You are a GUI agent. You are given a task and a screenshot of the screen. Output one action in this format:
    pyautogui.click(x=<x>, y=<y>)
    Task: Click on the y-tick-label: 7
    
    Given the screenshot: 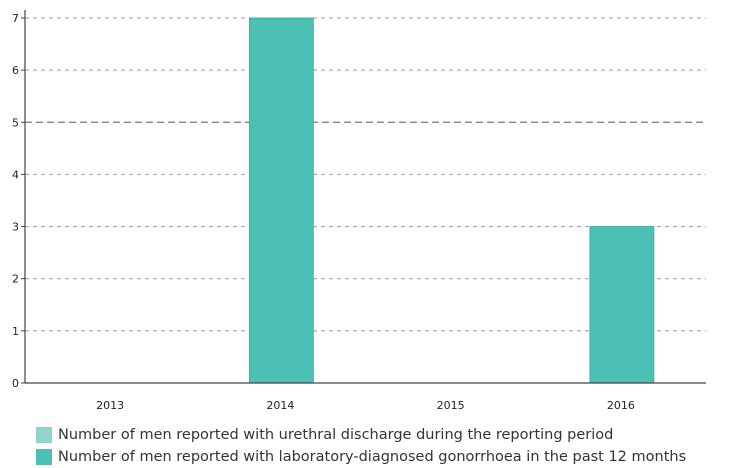 What is the action you would take?
    pyautogui.click(x=15, y=18)
    